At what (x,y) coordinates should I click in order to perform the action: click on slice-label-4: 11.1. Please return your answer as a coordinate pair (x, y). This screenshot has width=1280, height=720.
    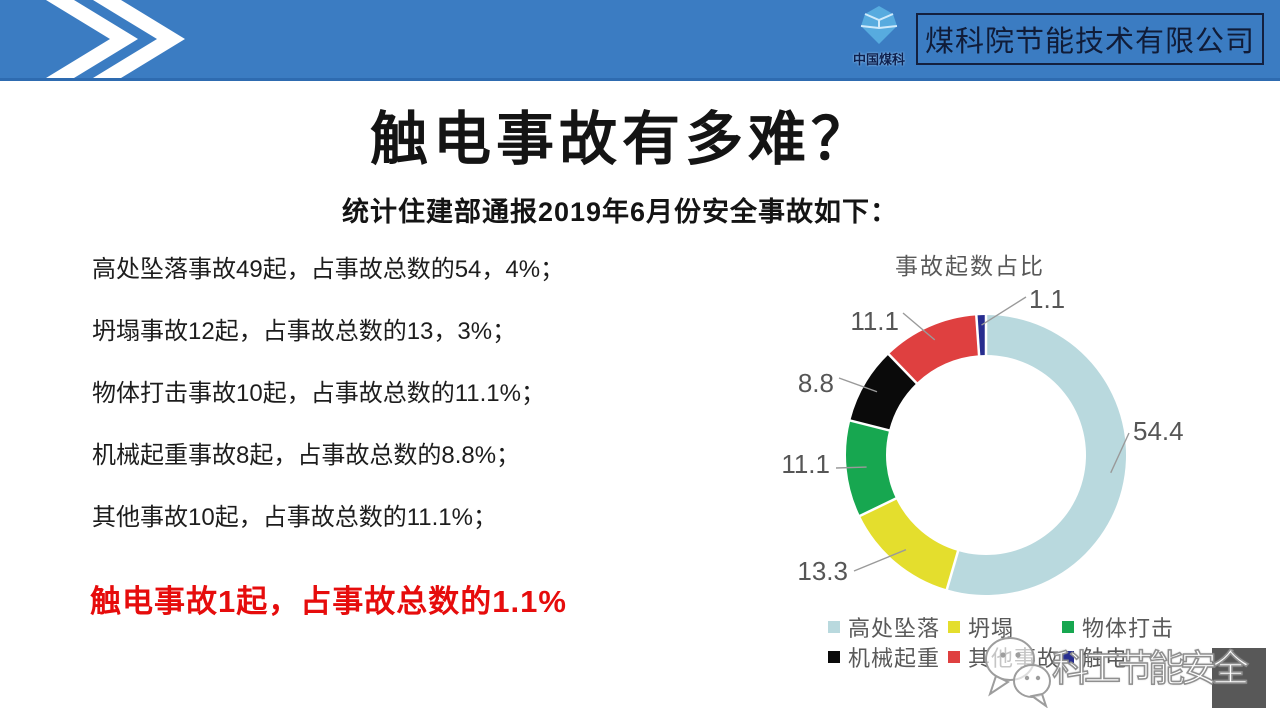
    Looking at the image, I should click on (874, 321).